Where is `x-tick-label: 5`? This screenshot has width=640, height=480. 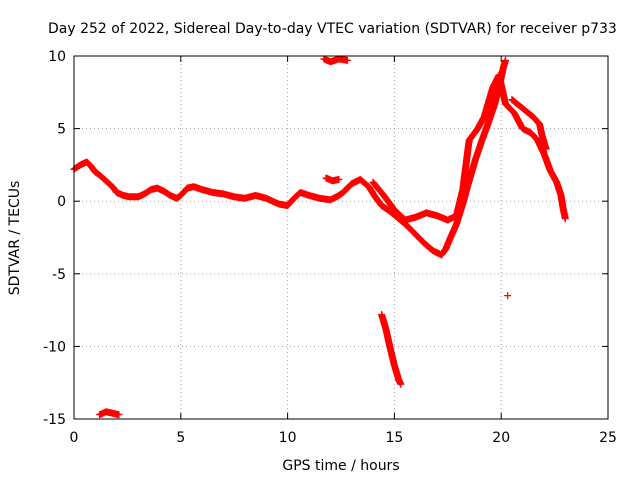
x-tick-label: 5 is located at coordinates (180, 438).